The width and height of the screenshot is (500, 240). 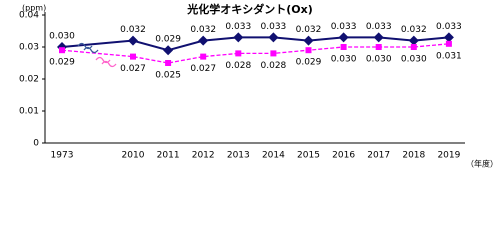 What do you see at coordinates (413, 156) in the screenshot?
I see `x-tick-label: 2018` at bounding box center [413, 156].